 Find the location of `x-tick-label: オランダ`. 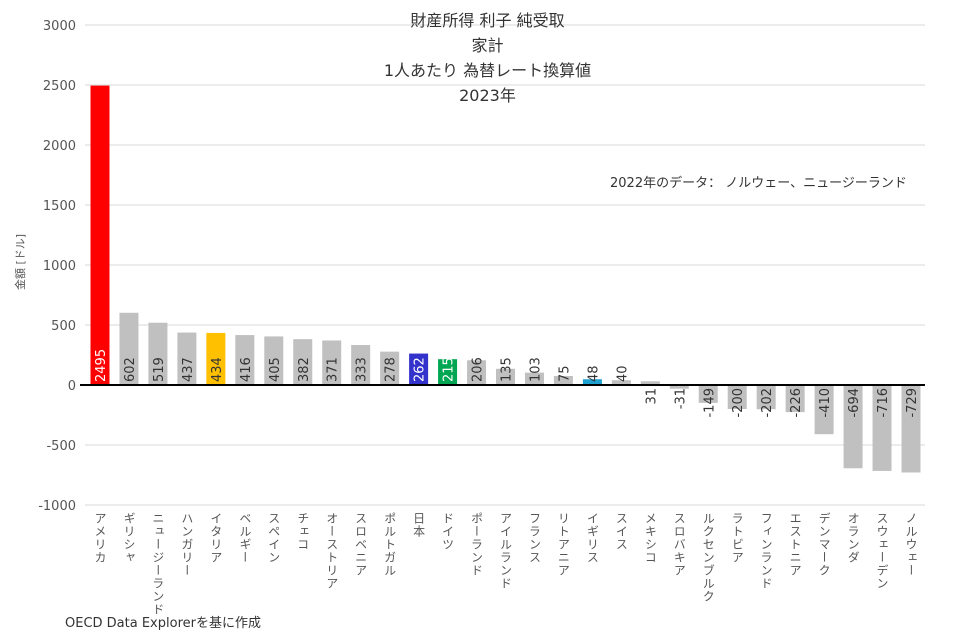

x-tick-label: オランダ is located at coordinates (853, 538).